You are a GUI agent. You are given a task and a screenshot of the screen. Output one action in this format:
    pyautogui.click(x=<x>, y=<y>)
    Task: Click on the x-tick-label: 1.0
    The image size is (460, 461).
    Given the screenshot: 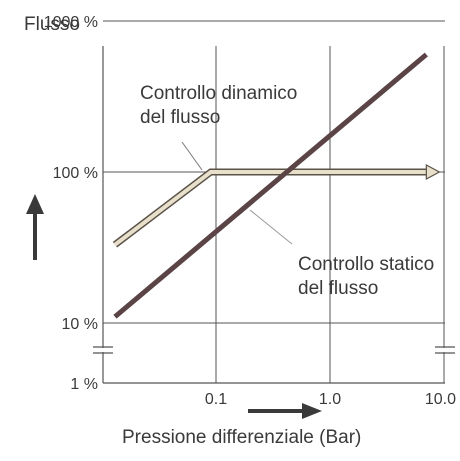 What is the action you would take?
    pyautogui.click(x=330, y=399)
    